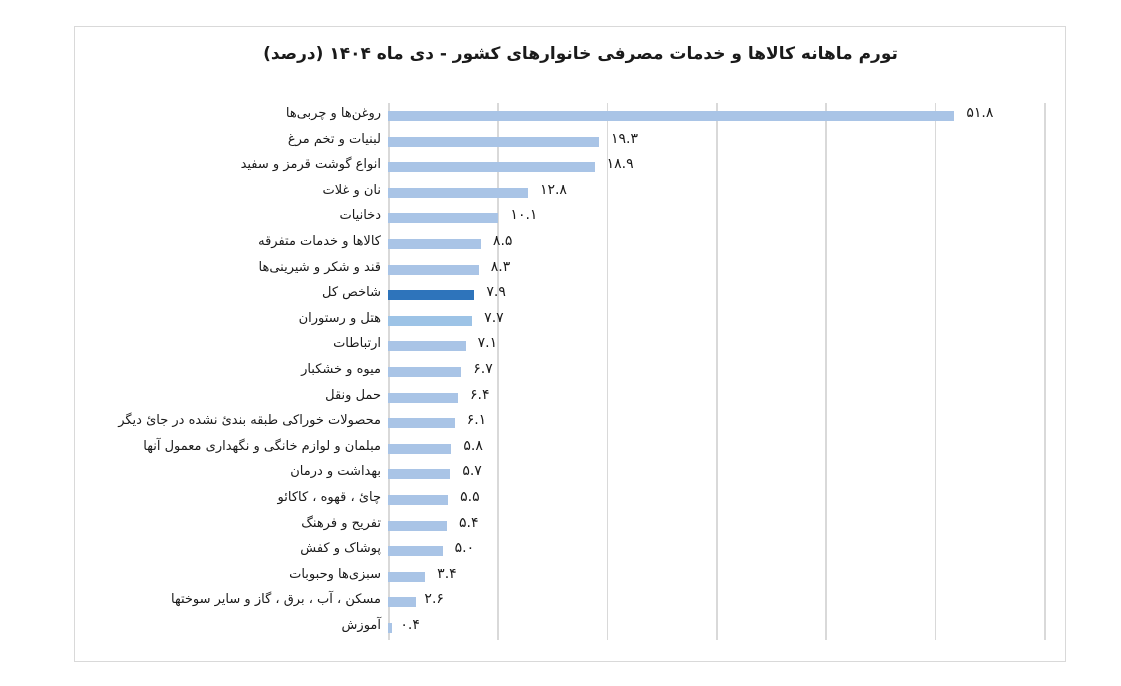 Image resolution: width=1121 pixels, height=686 pixels. Describe the element at coordinates (434, 599) in the screenshot. I see `value-label: ۲.۶` at that location.